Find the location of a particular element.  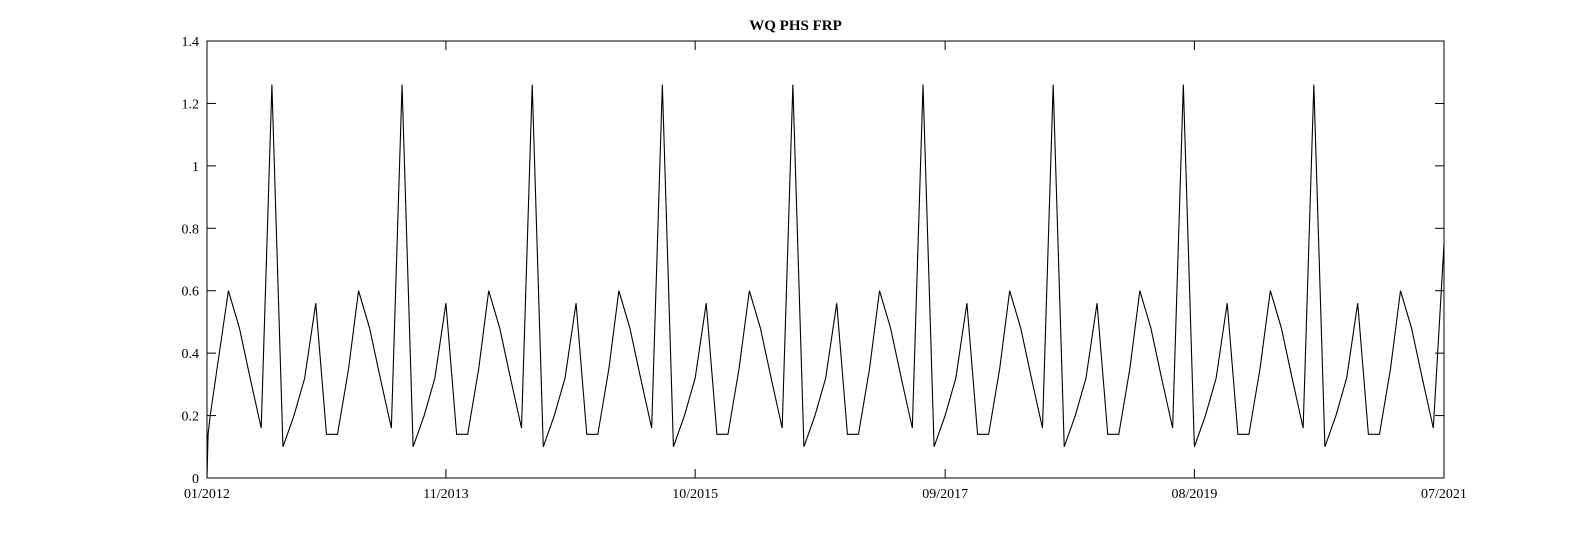

y-tick-label: 1.4 is located at coordinates (191, 42).